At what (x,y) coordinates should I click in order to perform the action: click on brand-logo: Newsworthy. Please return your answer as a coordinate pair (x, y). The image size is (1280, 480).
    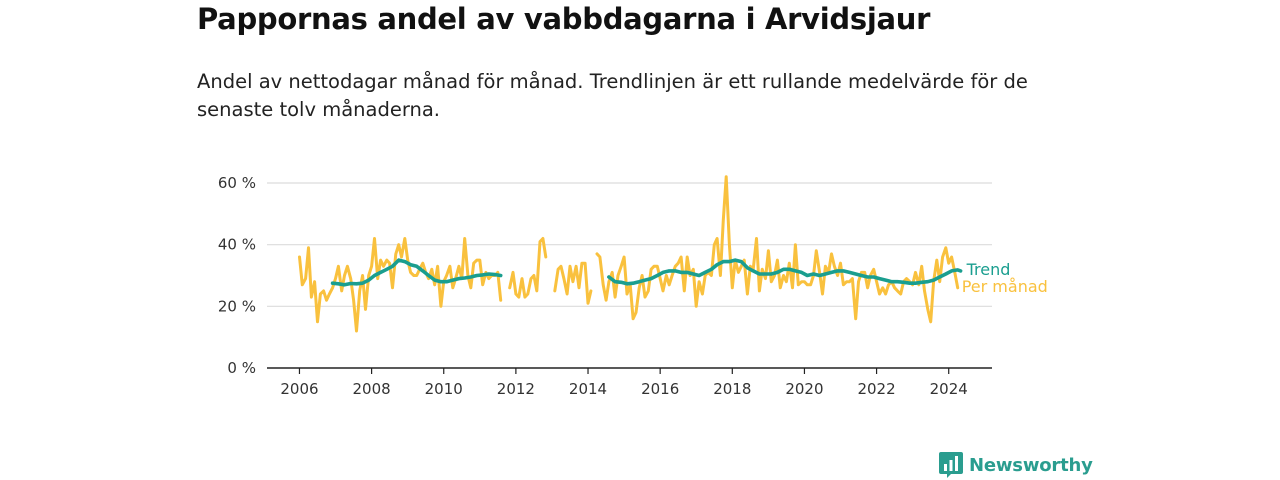
    Looking at the image, I should click on (1016, 465).